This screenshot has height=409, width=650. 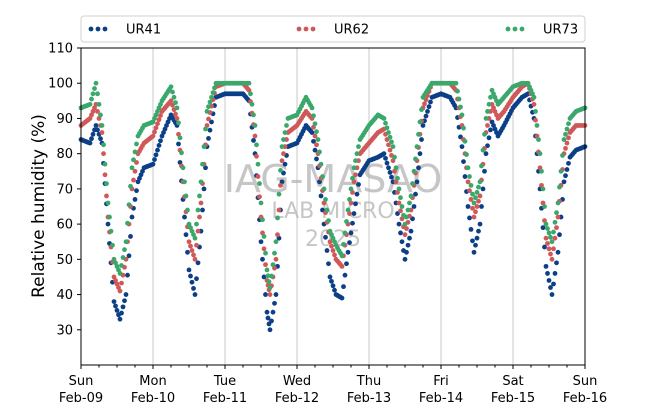 What do you see at coordinates (441, 398) in the screenshot?
I see `x-tick-date: Feb-14` at bounding box center [441, 398].